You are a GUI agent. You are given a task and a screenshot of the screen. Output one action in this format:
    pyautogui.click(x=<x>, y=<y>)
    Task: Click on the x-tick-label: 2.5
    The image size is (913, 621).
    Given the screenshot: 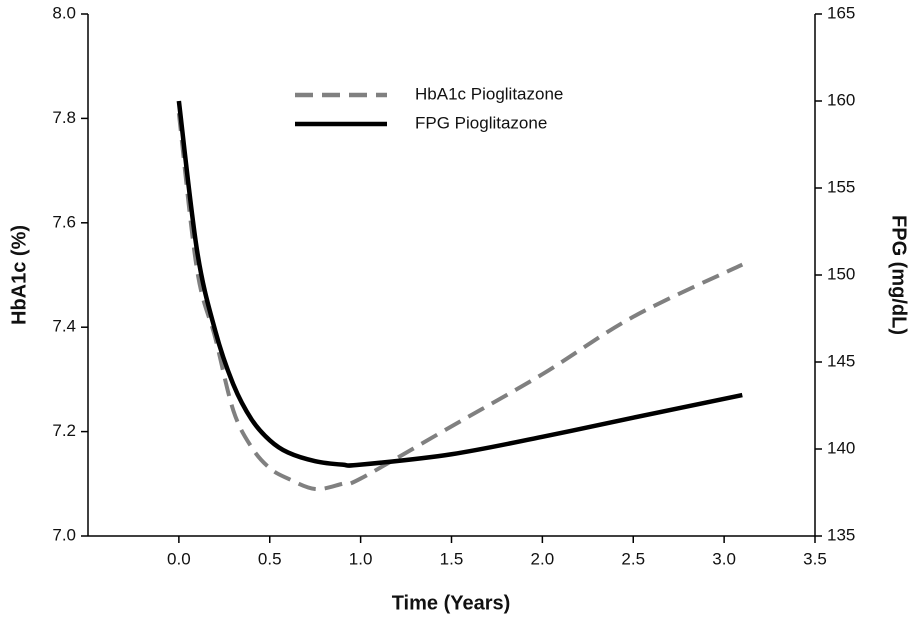 What is the action you would take?
    pyautogui.click(x=633, y=558)
    